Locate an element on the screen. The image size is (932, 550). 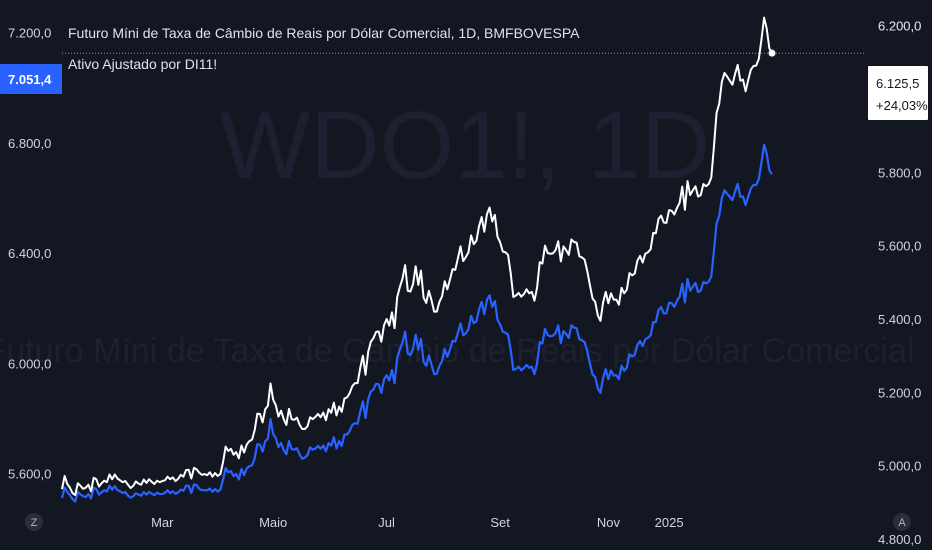
right-axis-tick-label: 4.800,0 is located at coordinates (899, 539).